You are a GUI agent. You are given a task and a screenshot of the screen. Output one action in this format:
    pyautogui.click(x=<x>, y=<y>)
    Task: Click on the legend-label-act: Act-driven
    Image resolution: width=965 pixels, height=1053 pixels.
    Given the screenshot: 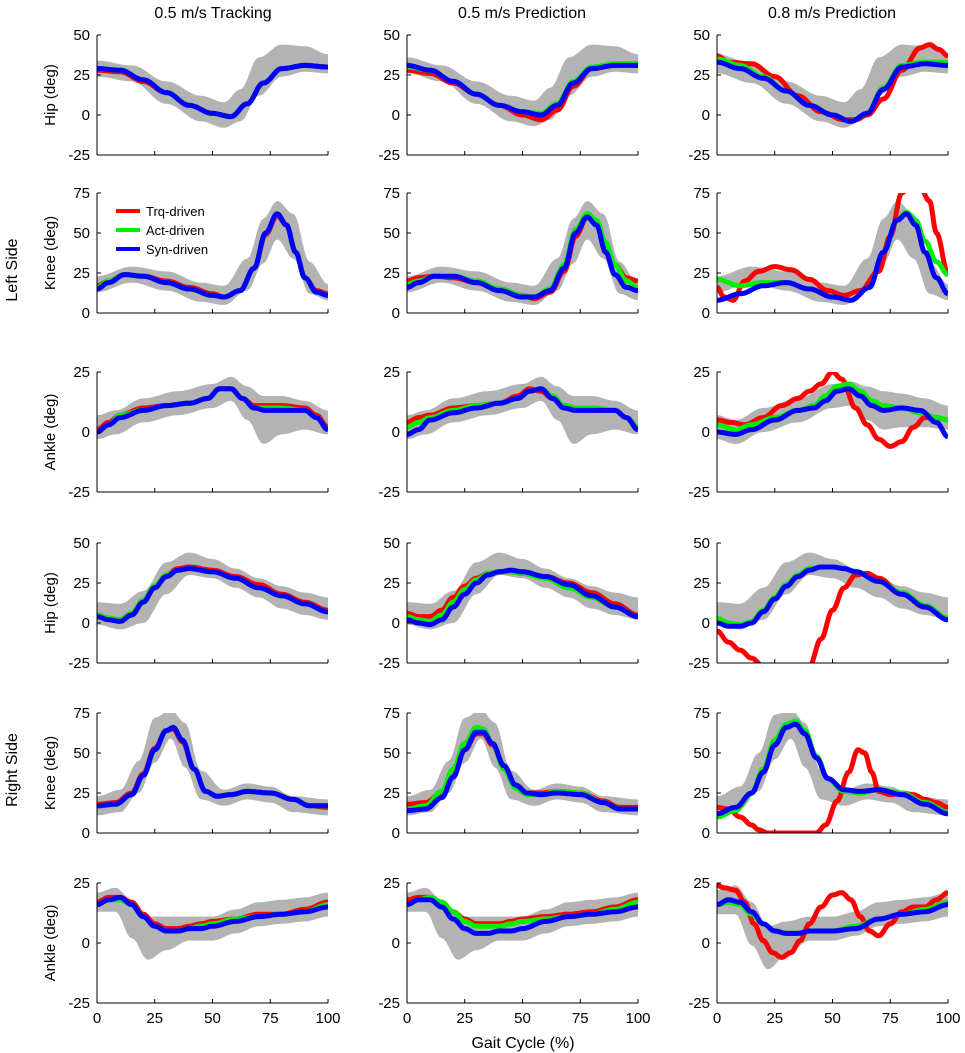 What is the action you would take?
    pyautogui.click(x=175, y=230)
    